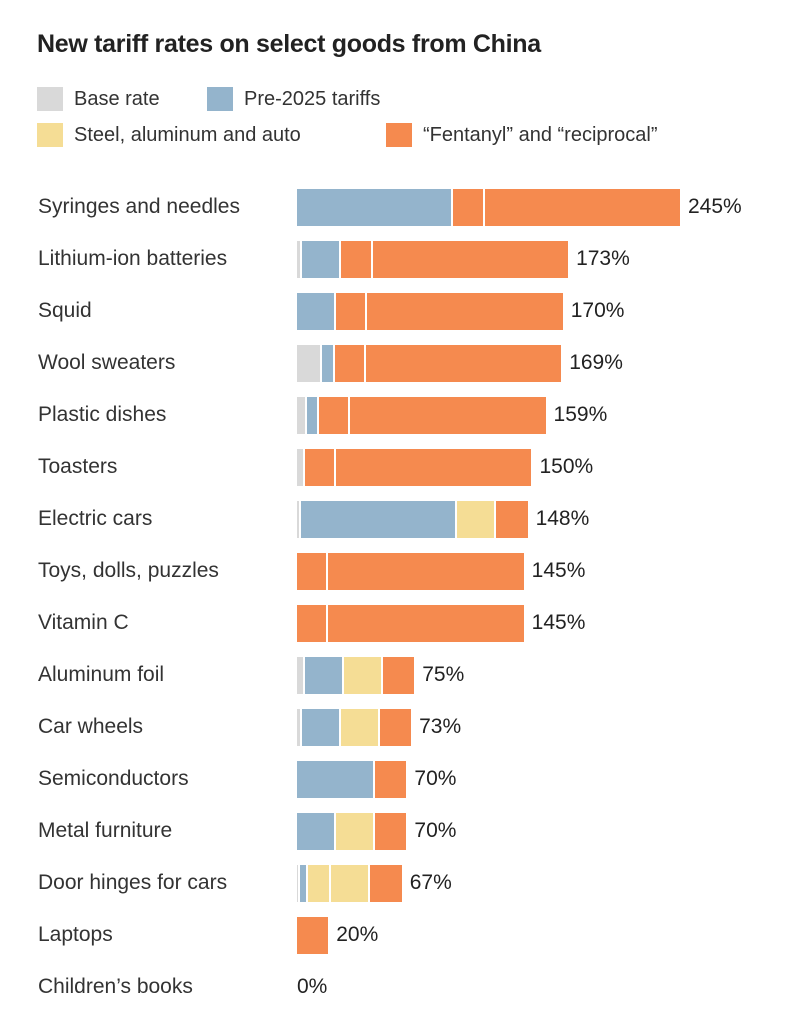  I want to click on category-label: Toys, dolls, puzzles, so click(128, 570).